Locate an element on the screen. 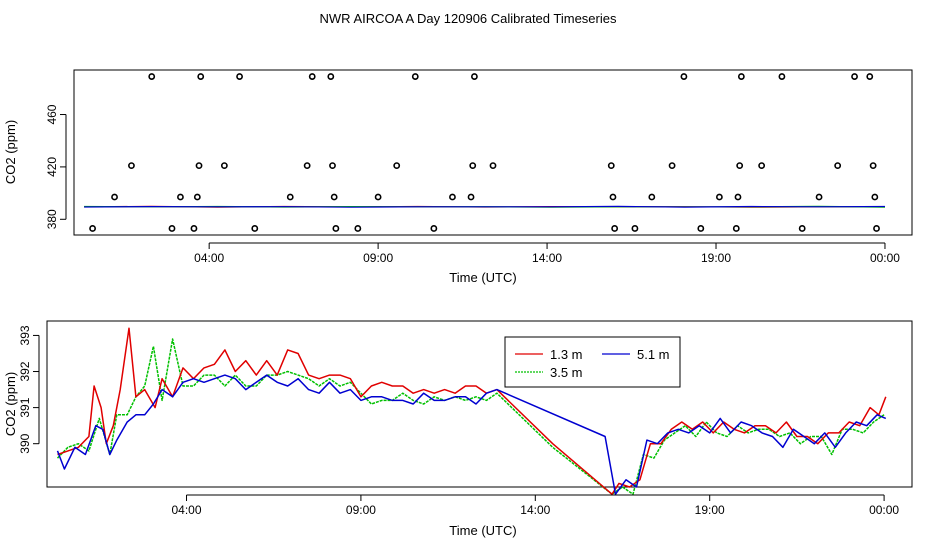 The height and width of the screenshot is (540, 936). top-y-axis: 380 420 460 is located at coordinates (56, 166).